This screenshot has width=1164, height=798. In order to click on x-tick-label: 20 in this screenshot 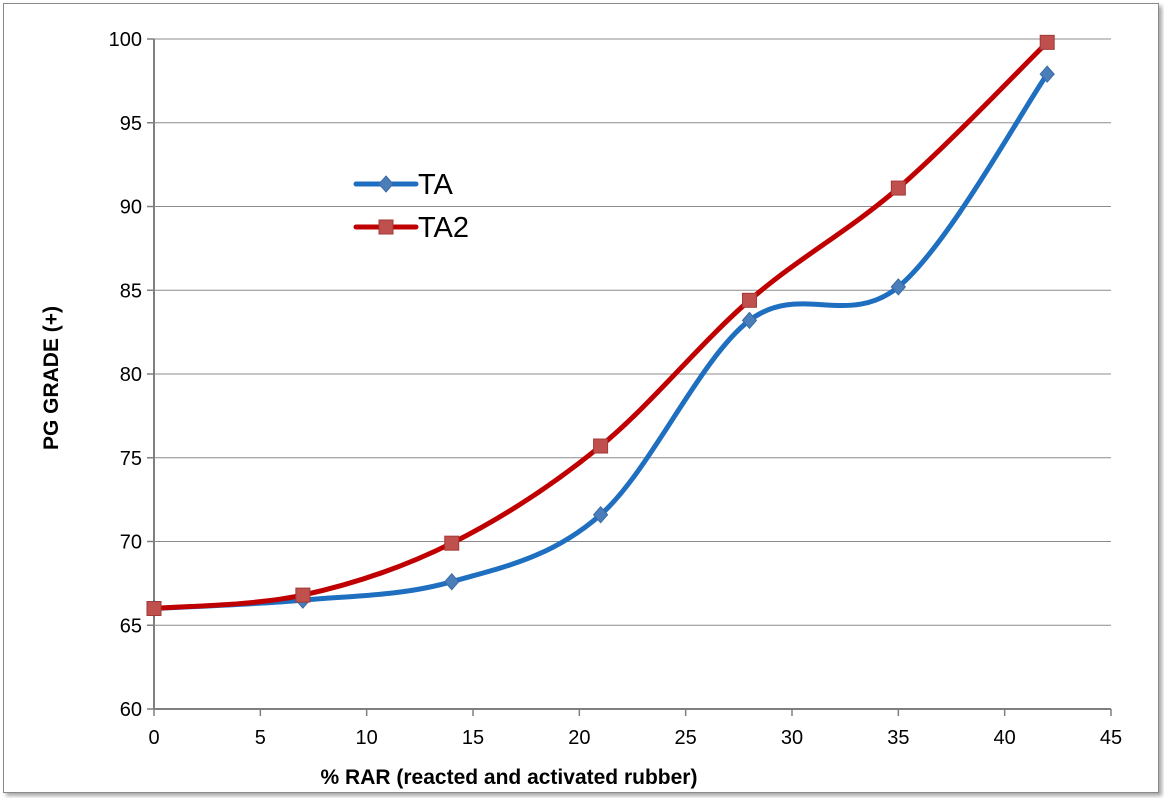, I will do `click(579, 738)`.